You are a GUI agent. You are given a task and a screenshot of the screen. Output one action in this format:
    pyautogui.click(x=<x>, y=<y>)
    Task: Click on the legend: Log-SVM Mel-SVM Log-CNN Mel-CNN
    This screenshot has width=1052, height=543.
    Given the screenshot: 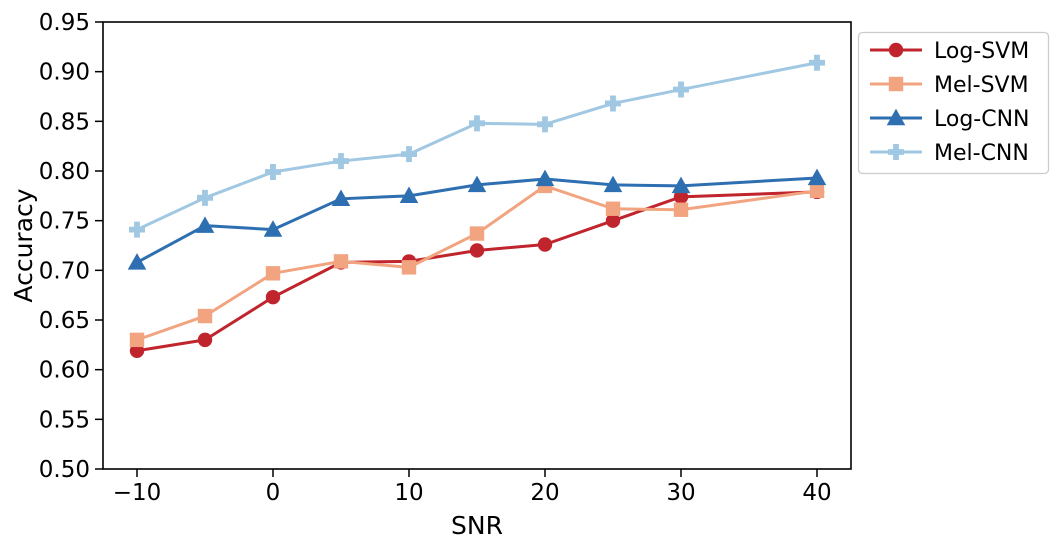 What is the action you would take?
    pyautogui.click(x=953, y=103)
    